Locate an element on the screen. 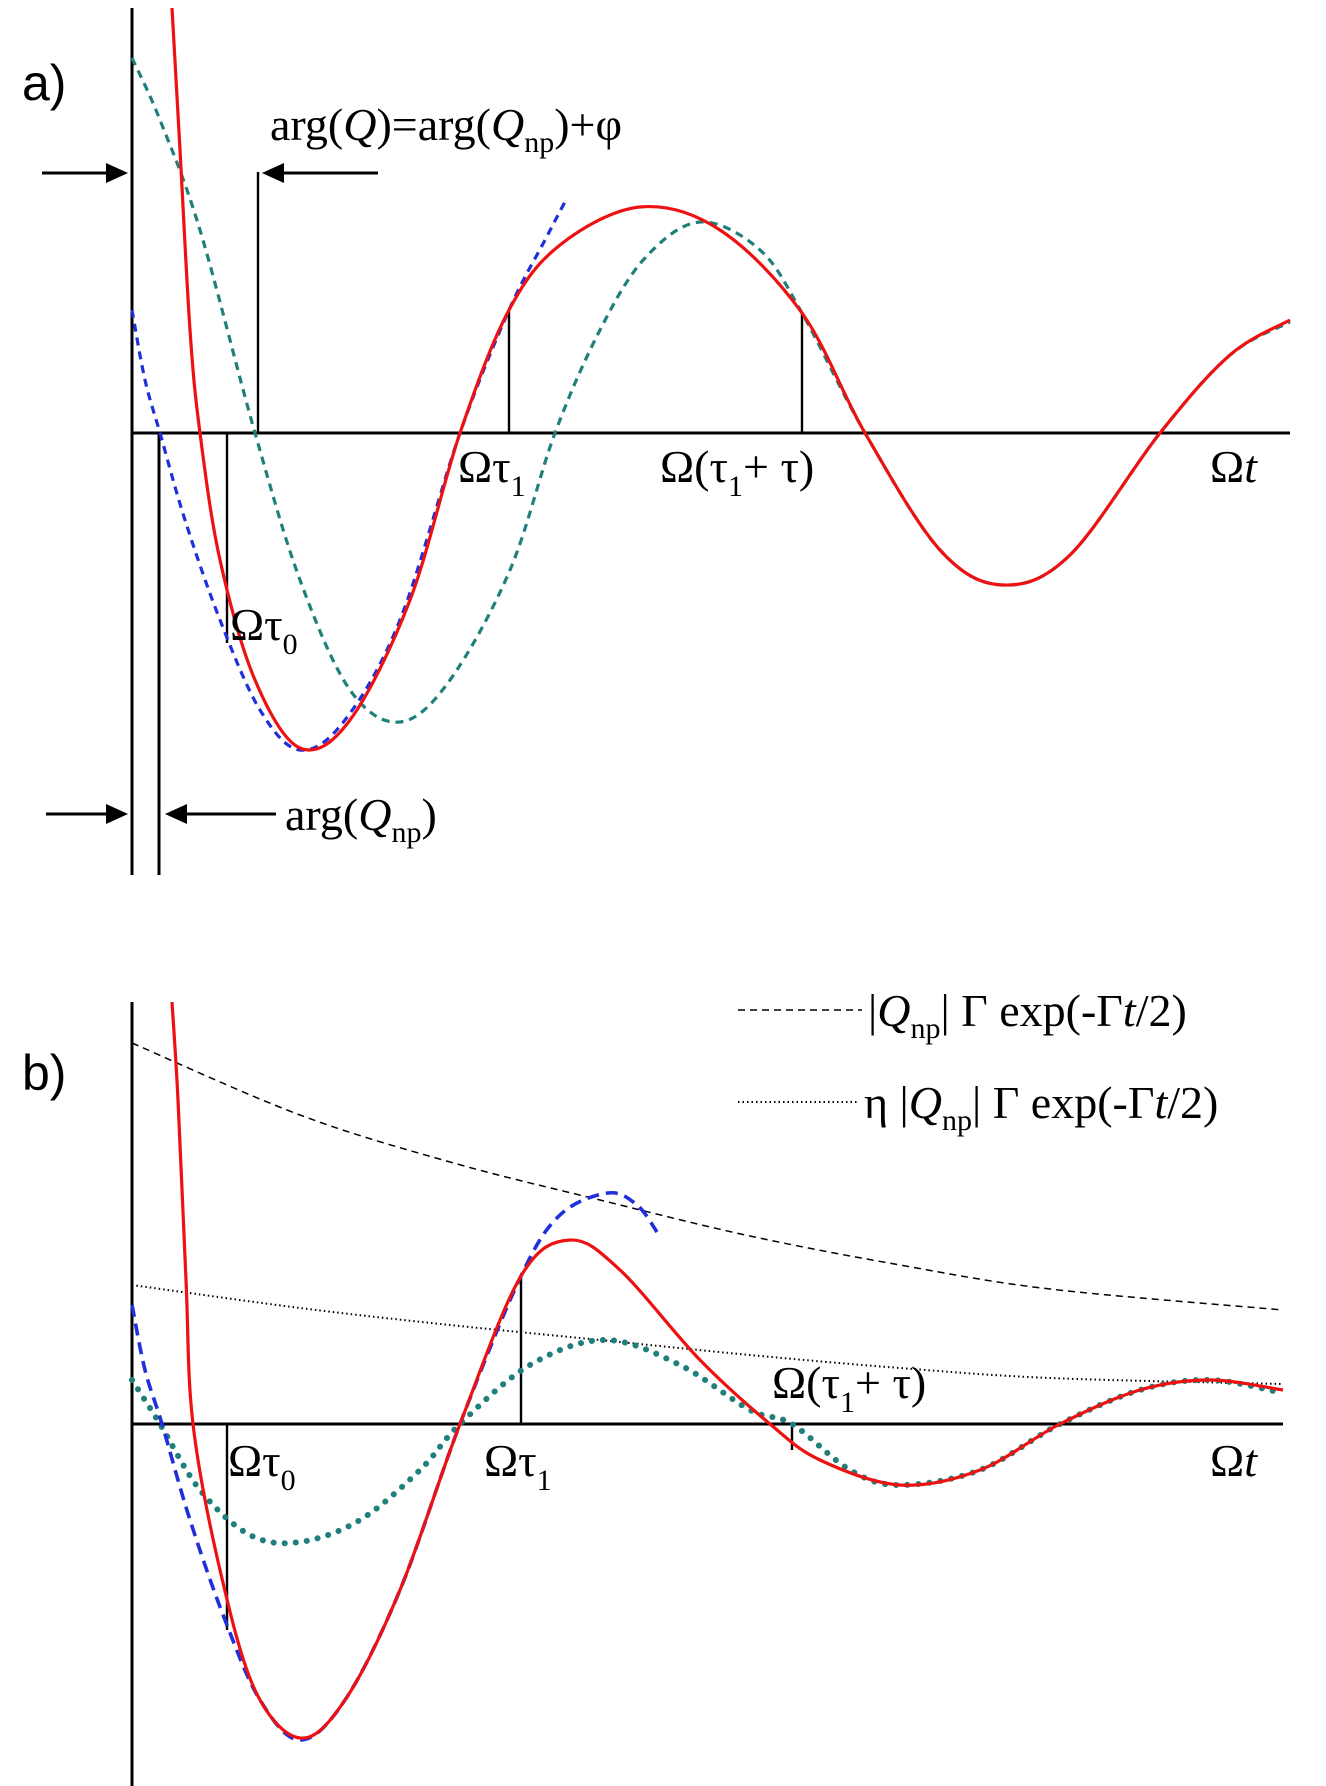  panel-b-scaled-curve is located at coordinates (707, 1441).